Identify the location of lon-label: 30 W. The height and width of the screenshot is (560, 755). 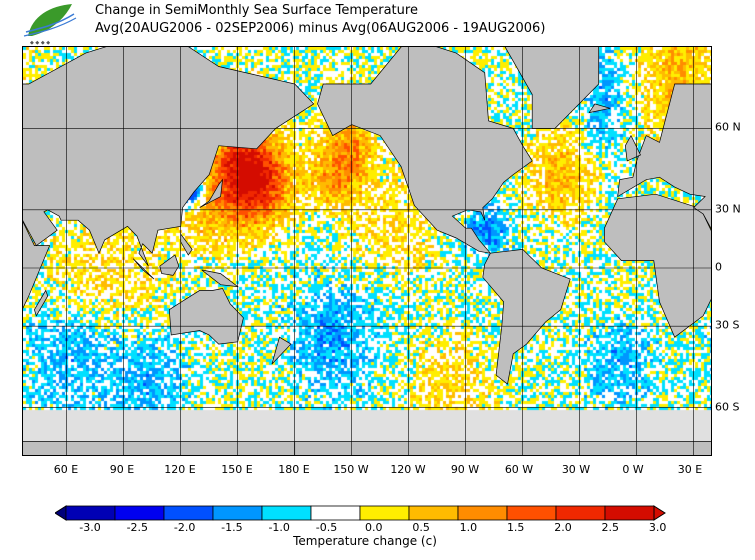
(576, 469).